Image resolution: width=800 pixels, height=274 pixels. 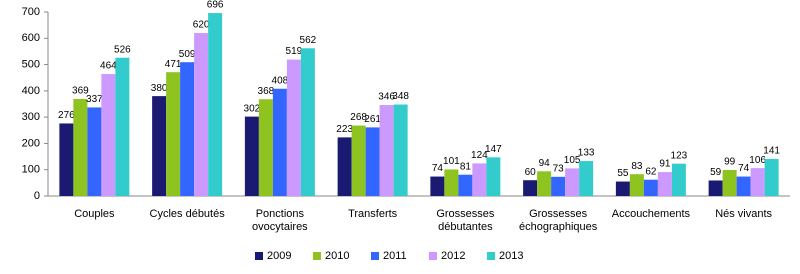 I want to click on data-label: 105, so click(x=572, y=160).